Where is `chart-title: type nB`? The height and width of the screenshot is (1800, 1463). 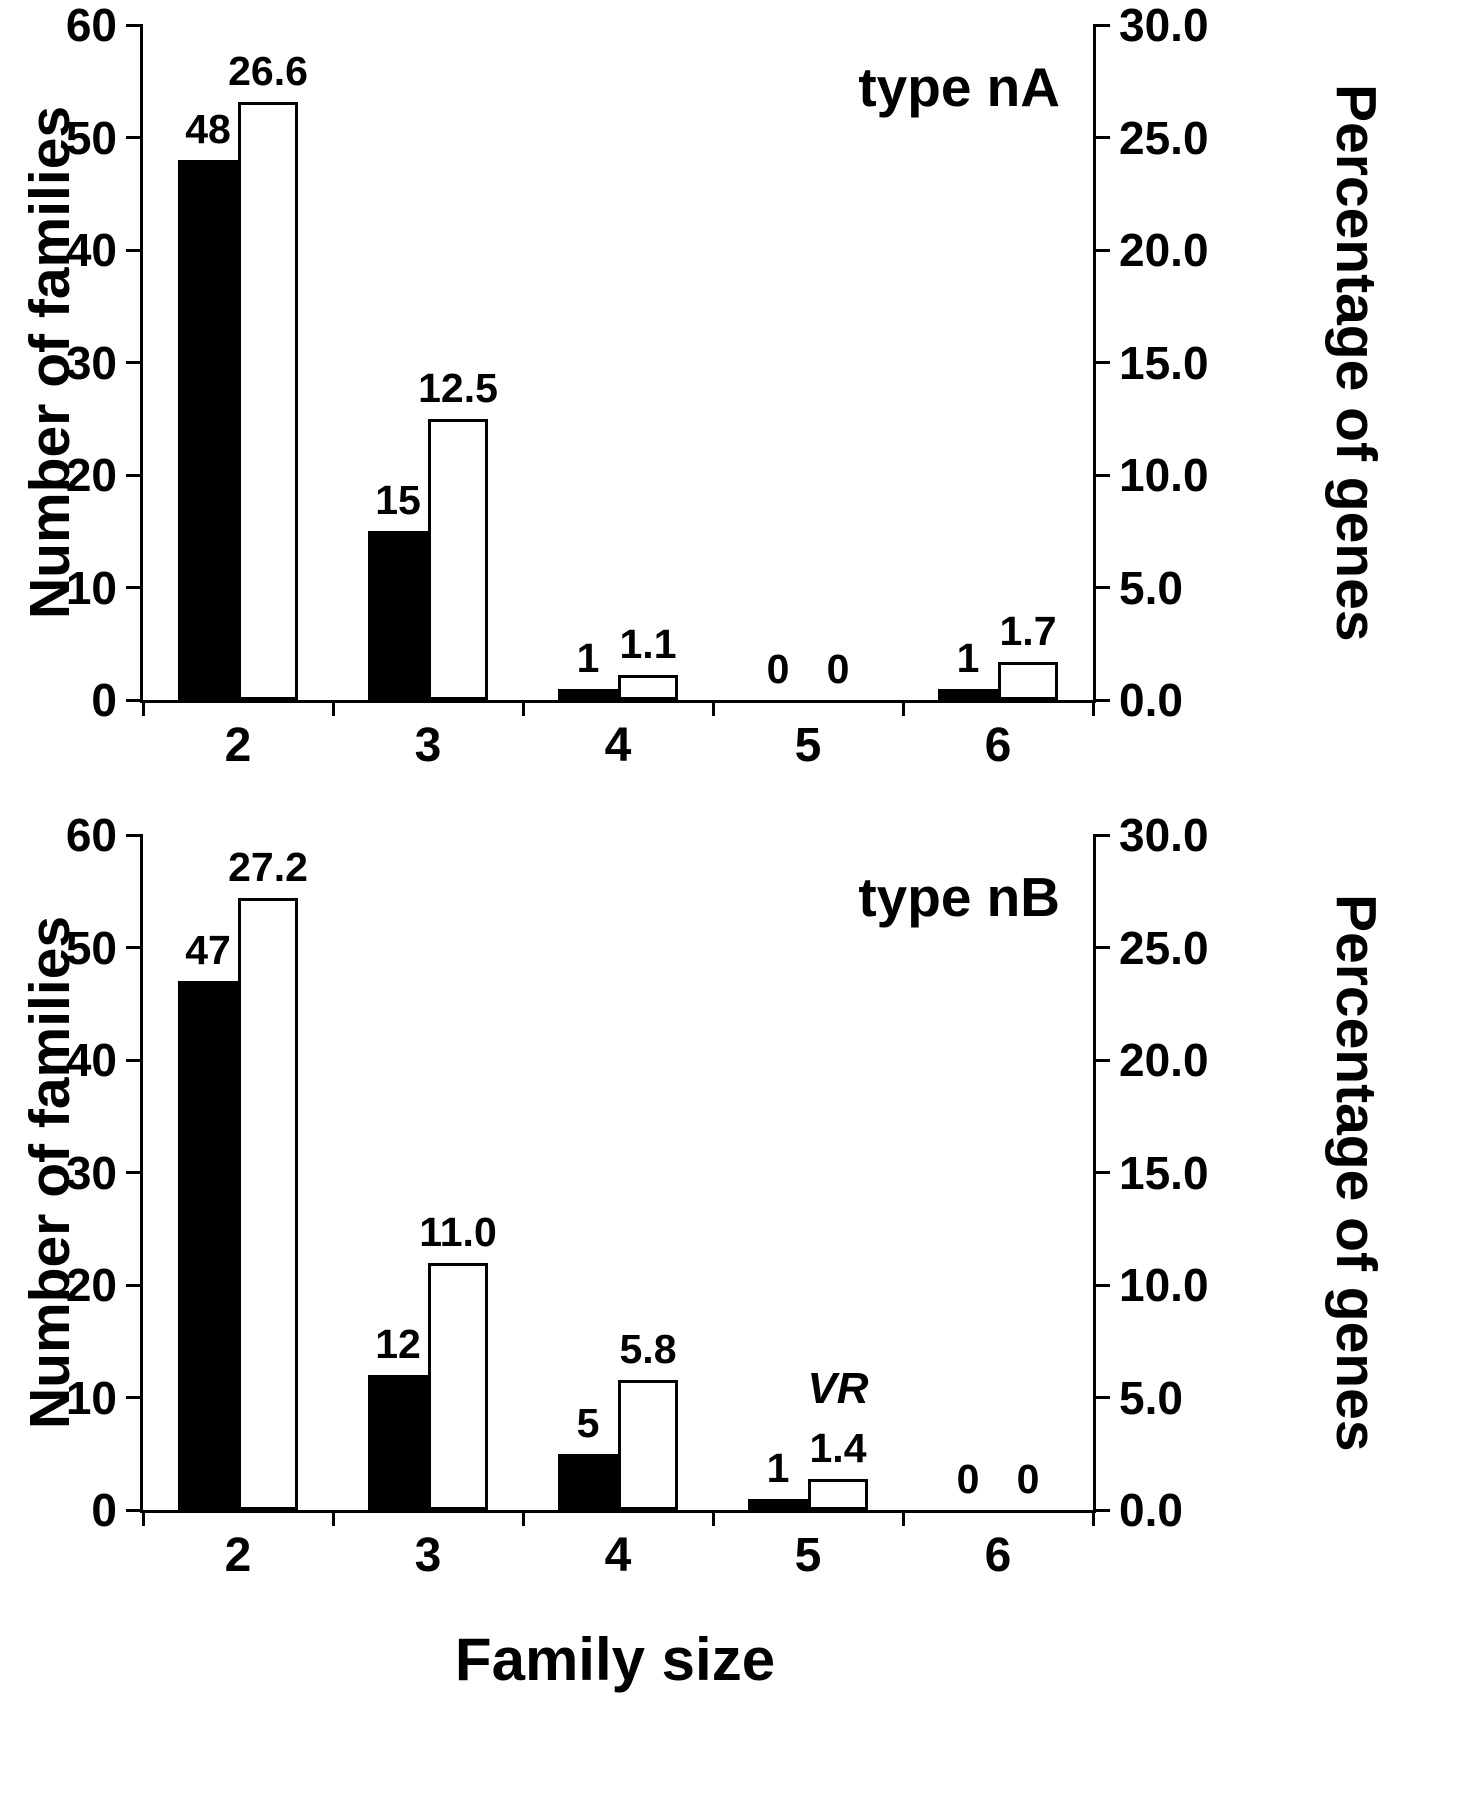
chart-title: type nB is located at coordinates (959, 897).